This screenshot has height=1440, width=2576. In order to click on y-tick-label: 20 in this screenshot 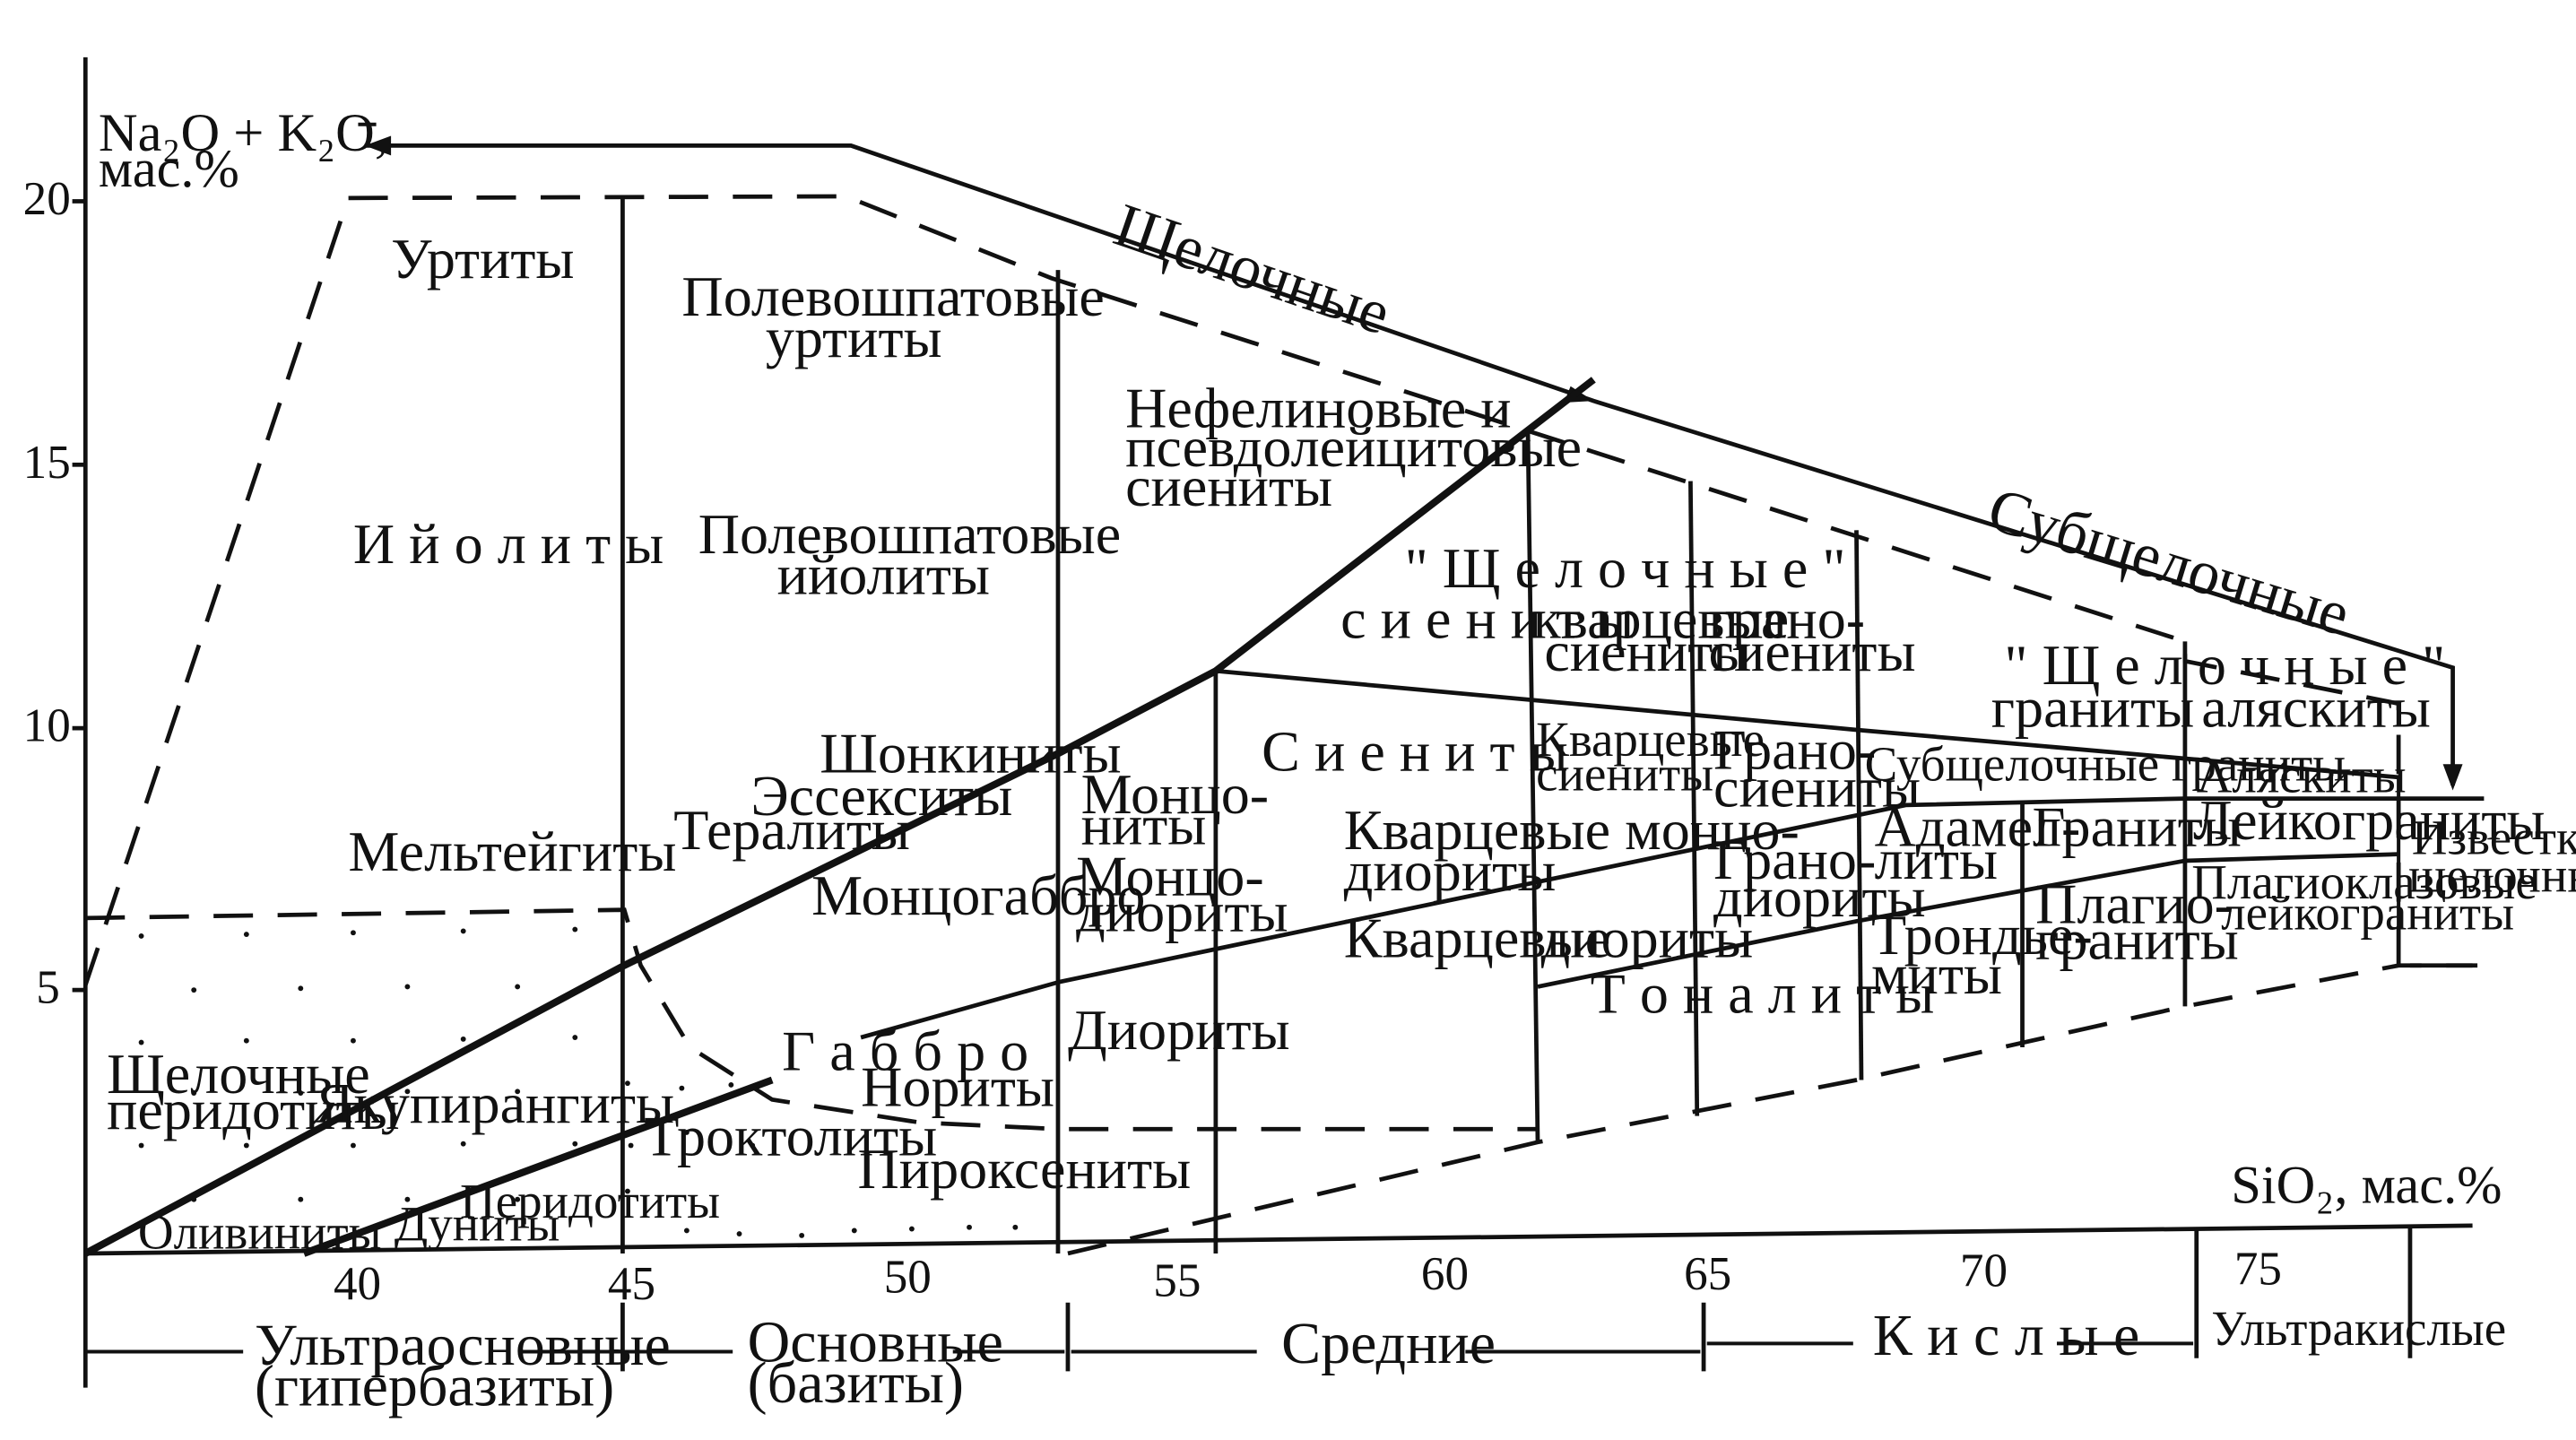, I will do `click(47, 199)`.